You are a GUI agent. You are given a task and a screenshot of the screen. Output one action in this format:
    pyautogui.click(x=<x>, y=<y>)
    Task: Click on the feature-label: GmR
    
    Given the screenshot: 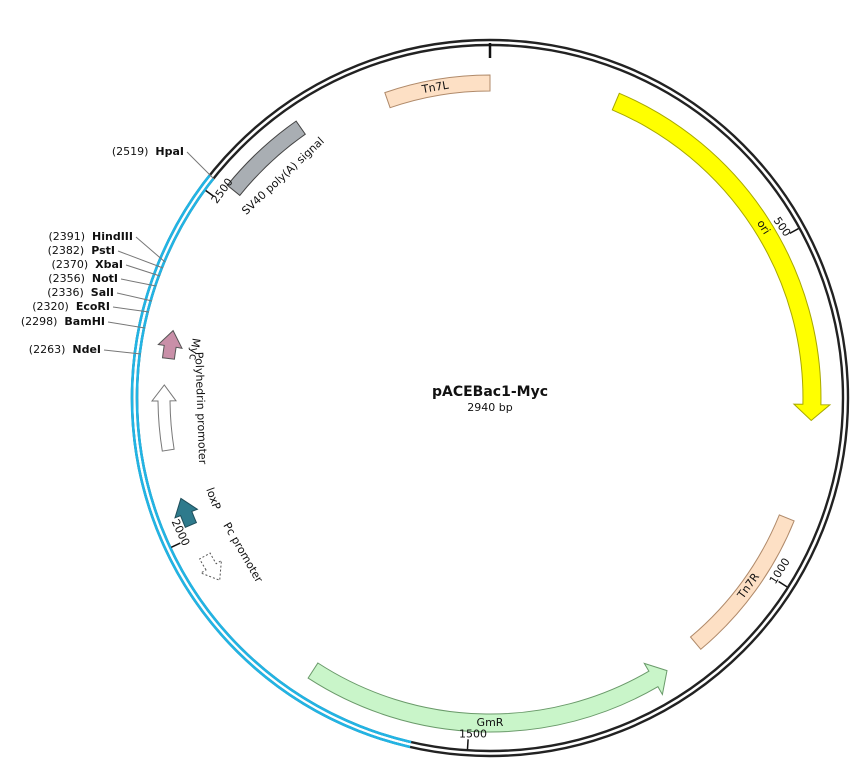 What is the action you would take?
    pyautogui.click(x=490, y=722)
    